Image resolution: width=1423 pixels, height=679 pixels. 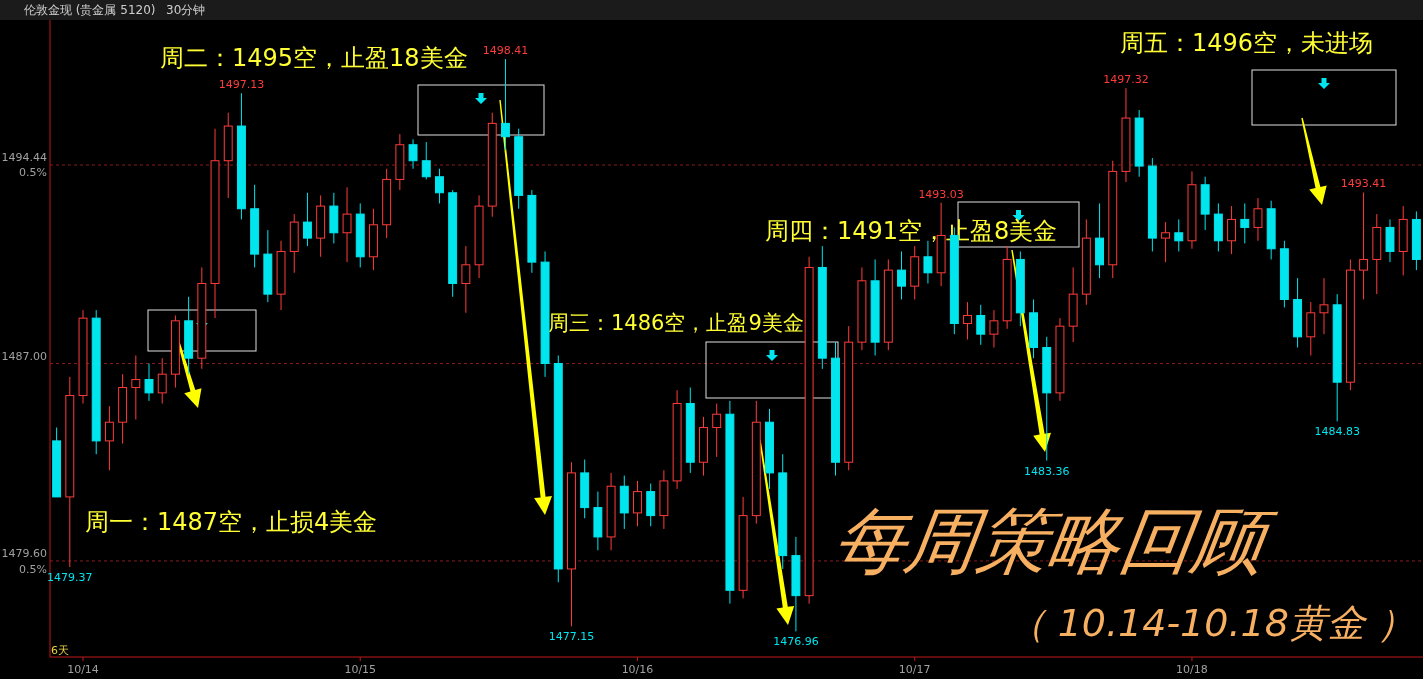 I want to click on annotation: 6天, so click(x=60, y=650).